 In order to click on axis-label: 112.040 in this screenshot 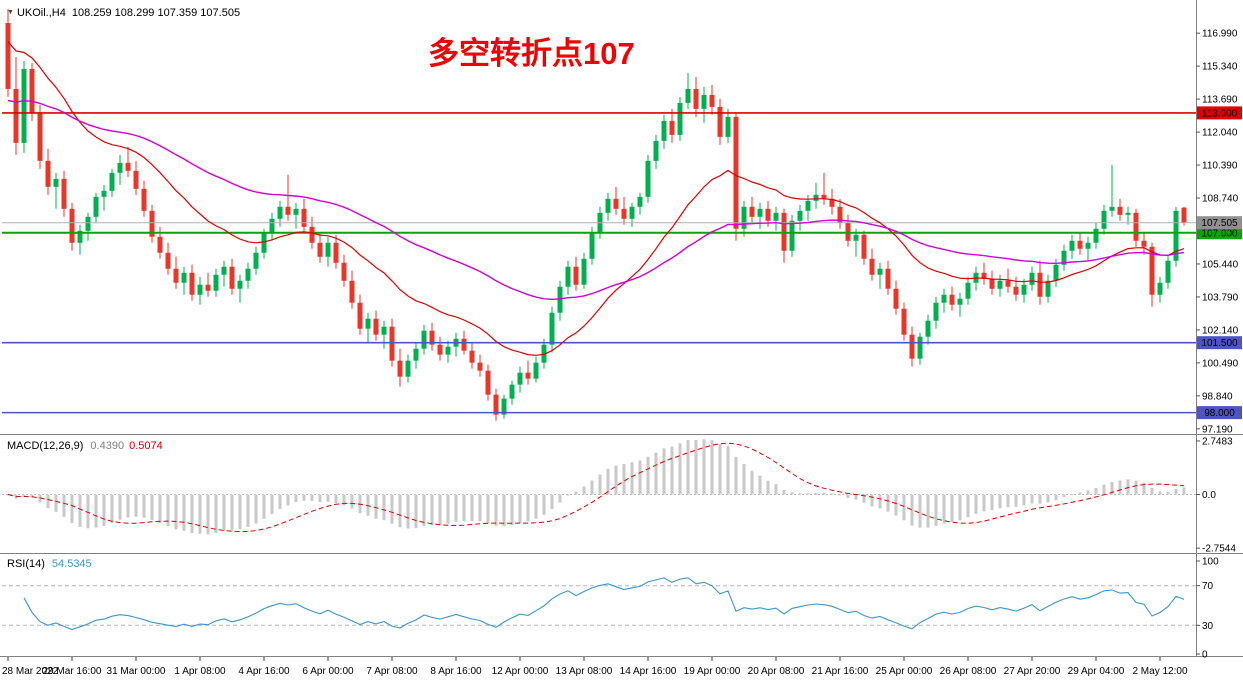, I will do `click(1220, 133)`.